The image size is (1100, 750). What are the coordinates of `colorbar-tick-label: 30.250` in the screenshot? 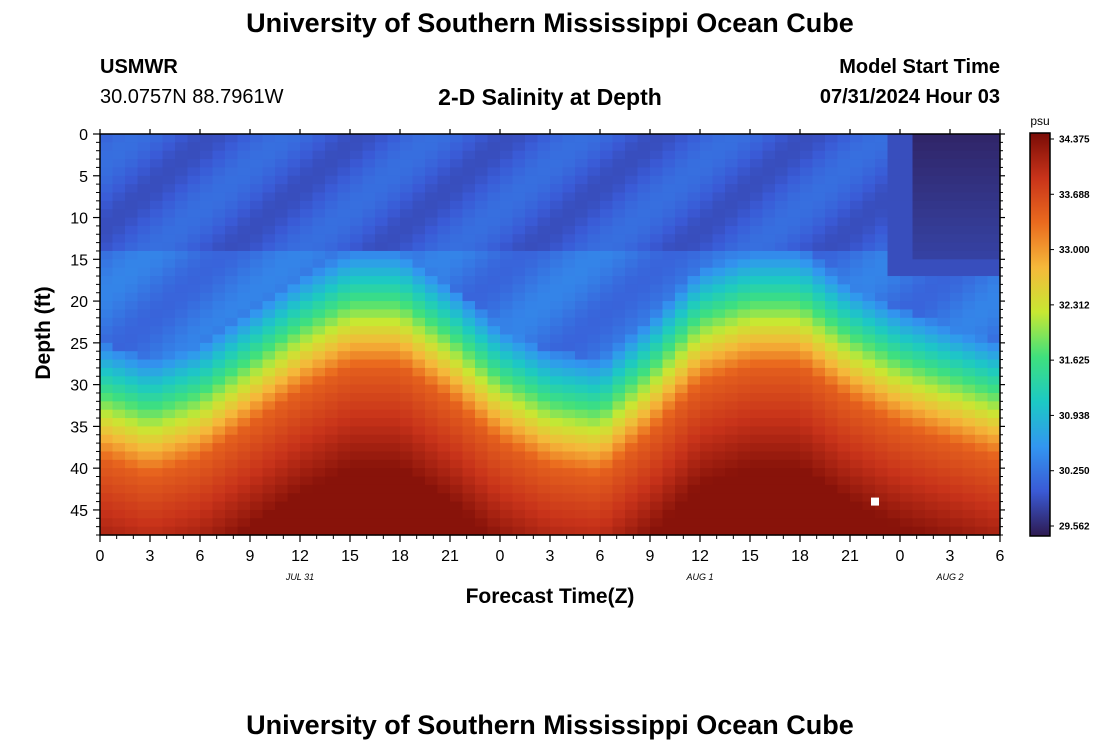 It's located at (1074, 471).